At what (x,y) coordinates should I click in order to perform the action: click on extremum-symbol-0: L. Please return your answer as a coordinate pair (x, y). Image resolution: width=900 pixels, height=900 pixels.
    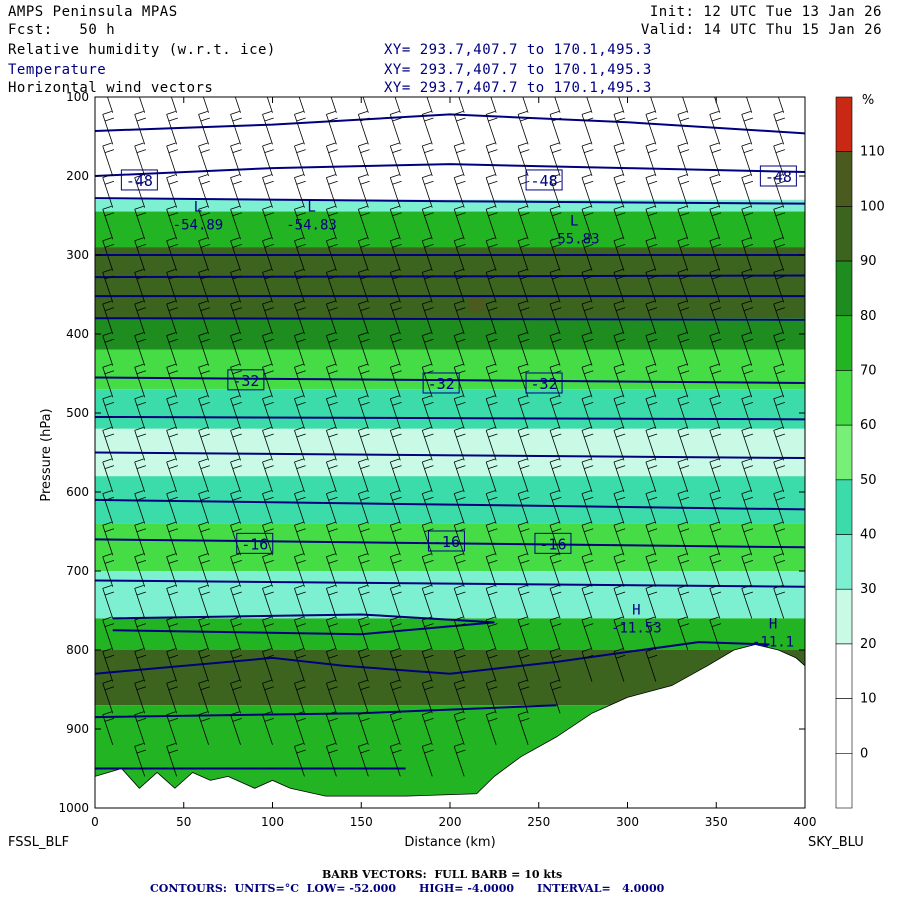
    Looking at the image, I should click on (198, 208).